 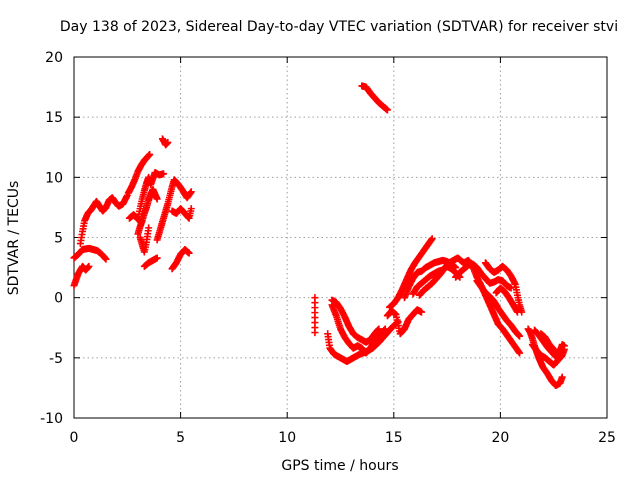 What do you see at coordinates (54, 118) in the screenshot?
I see `y-tick-label: 15` at bounding box center [54, 118].